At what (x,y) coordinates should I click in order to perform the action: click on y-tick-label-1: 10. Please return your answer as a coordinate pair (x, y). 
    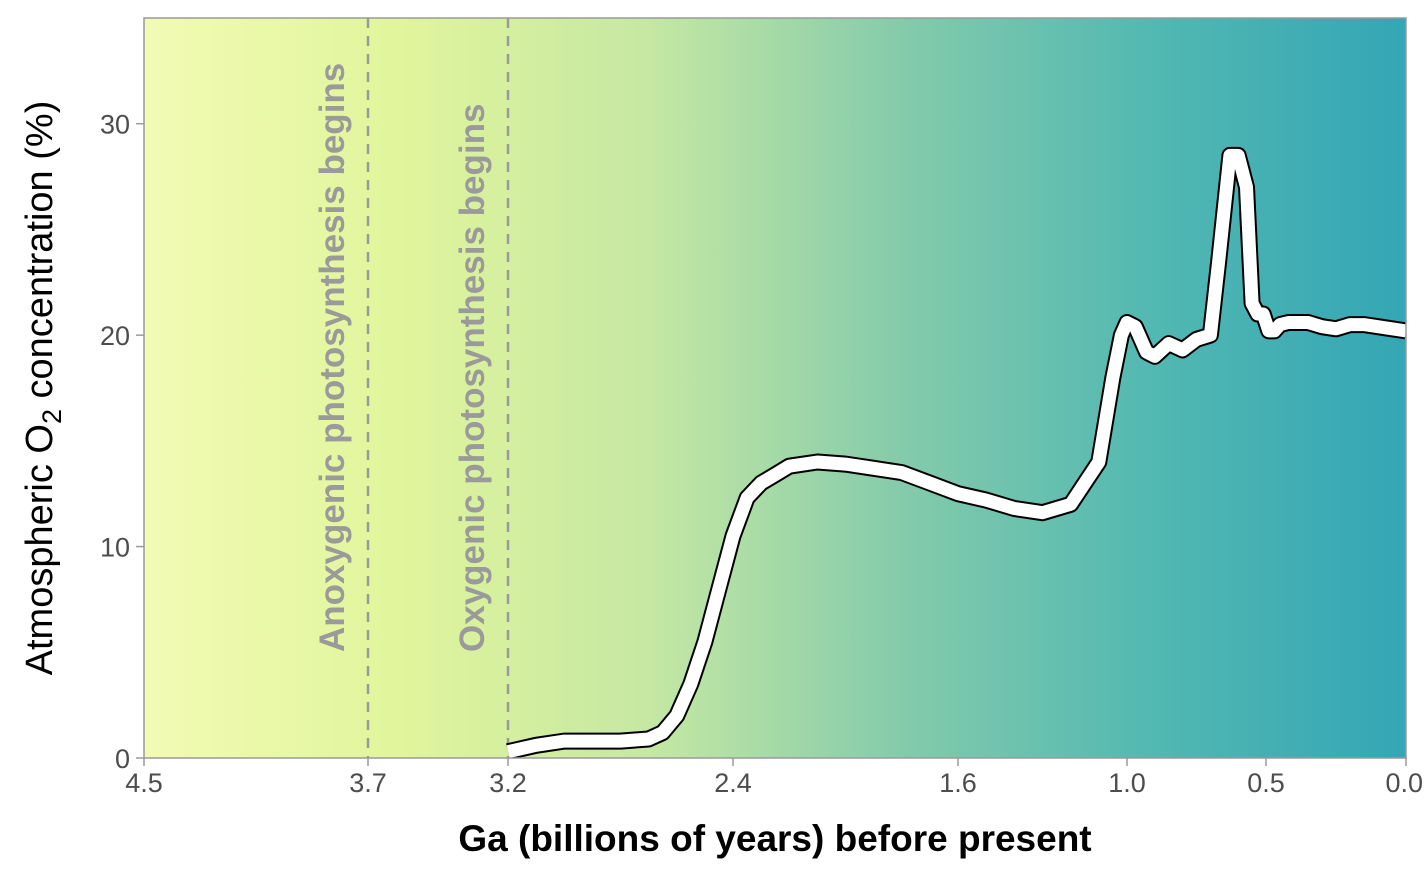
    Looking at the image, I should click on (115, 548).